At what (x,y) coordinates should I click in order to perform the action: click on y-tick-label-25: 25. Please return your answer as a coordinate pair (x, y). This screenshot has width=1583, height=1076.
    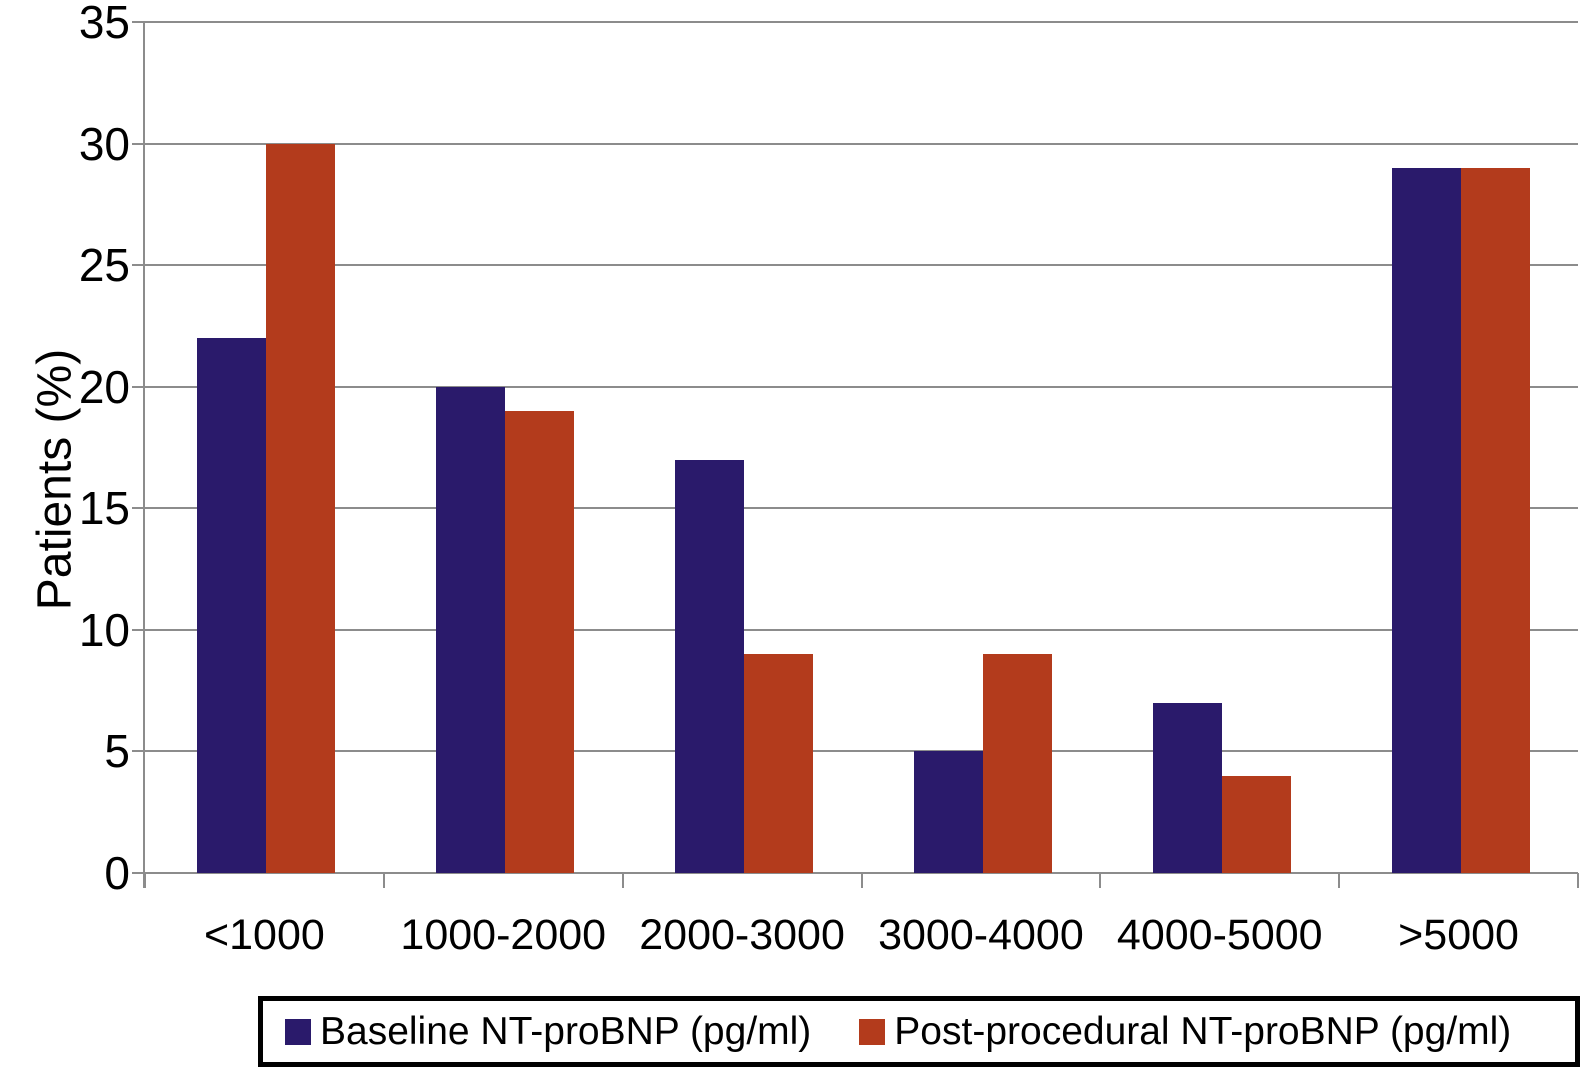
    Looking at the image, I should click on (104, 265).